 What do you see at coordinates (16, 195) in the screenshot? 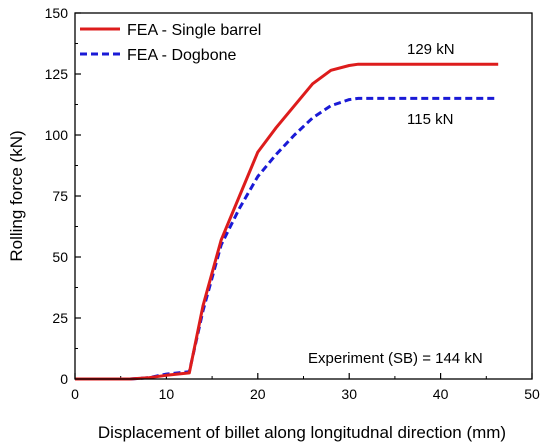
I see `y-axis-title: Rolling force (kN)` at bounding box center [16, 195].